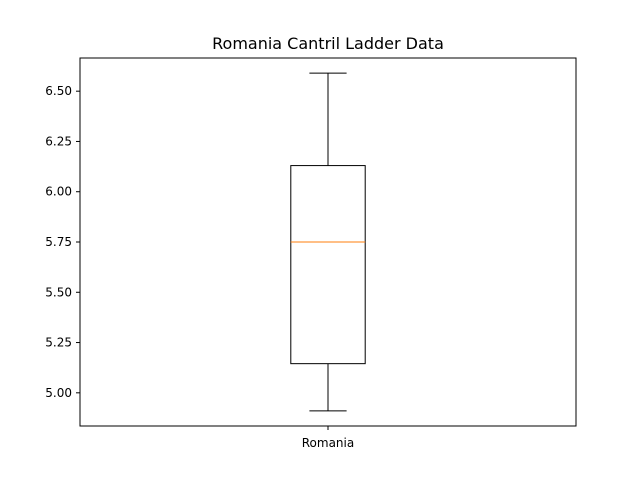 This screenshot has width=640, height=480. Describe the element at coordinates (58, 242) in the screenshot. I see `y-tick-label: 5.75` at that location.